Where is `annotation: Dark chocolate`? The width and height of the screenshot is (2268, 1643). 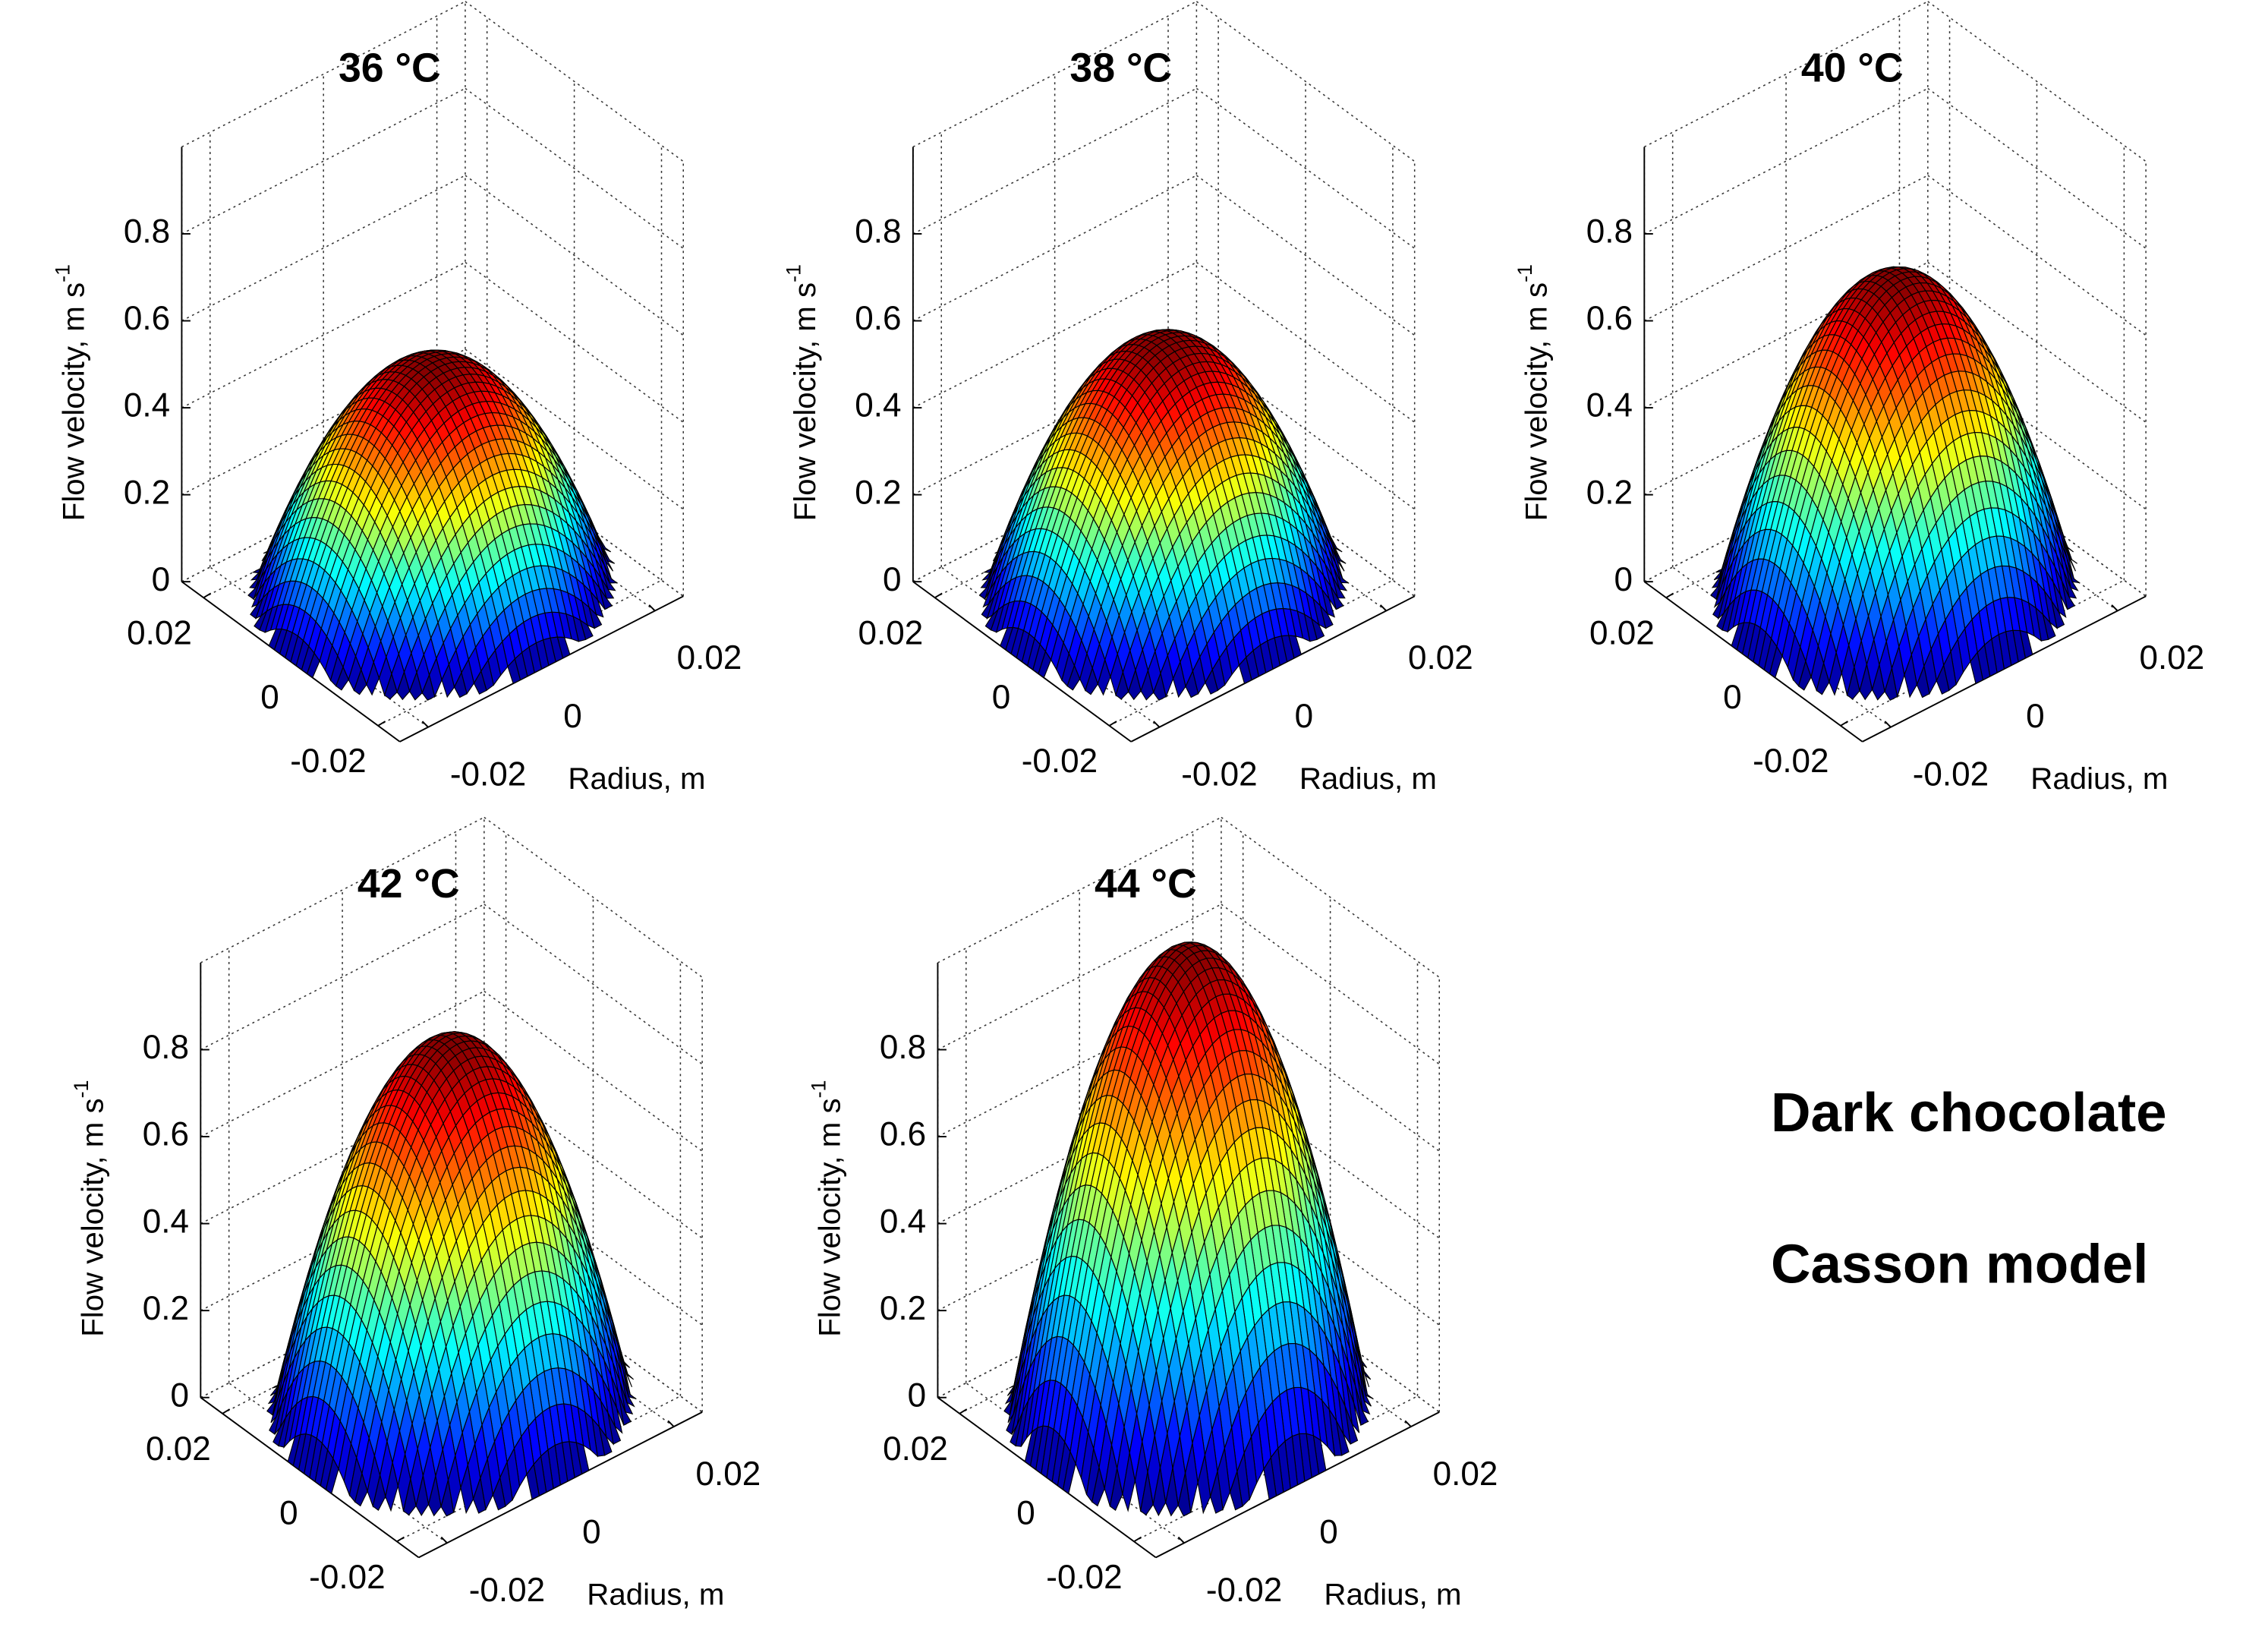
annotation: Dark chocolate is located at coordinates (1969, 1112).